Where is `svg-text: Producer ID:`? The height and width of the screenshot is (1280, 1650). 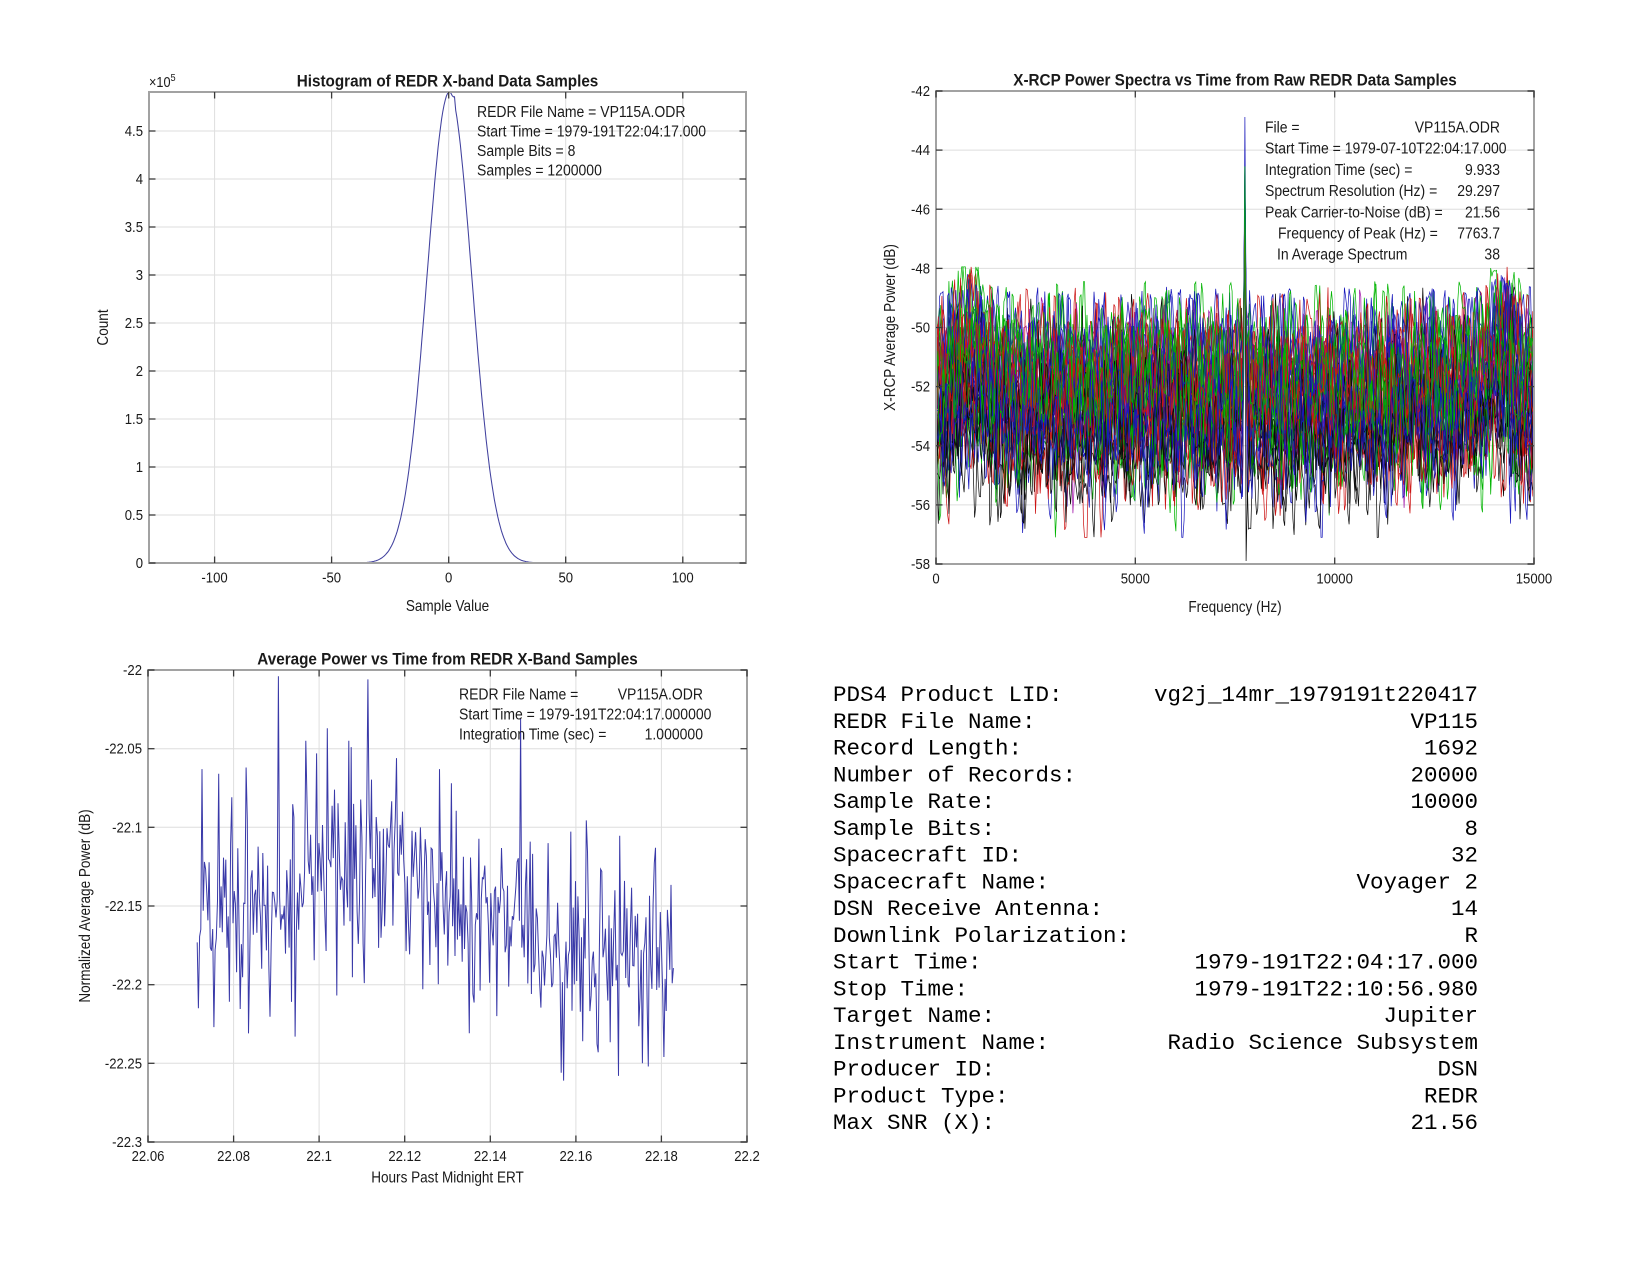 svg-text: Producer ID: is located at coordinates (914, 1070).